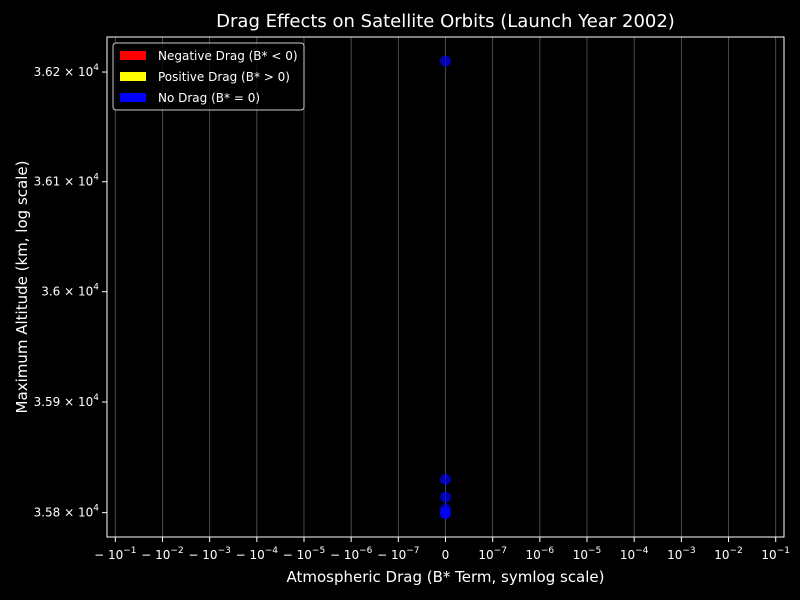 The image size is (800, 600). What do you see at coordinates (115, 554) in the screenshot?
I see `x-tick-label: − 10−1` at bounding box center [115, 554].